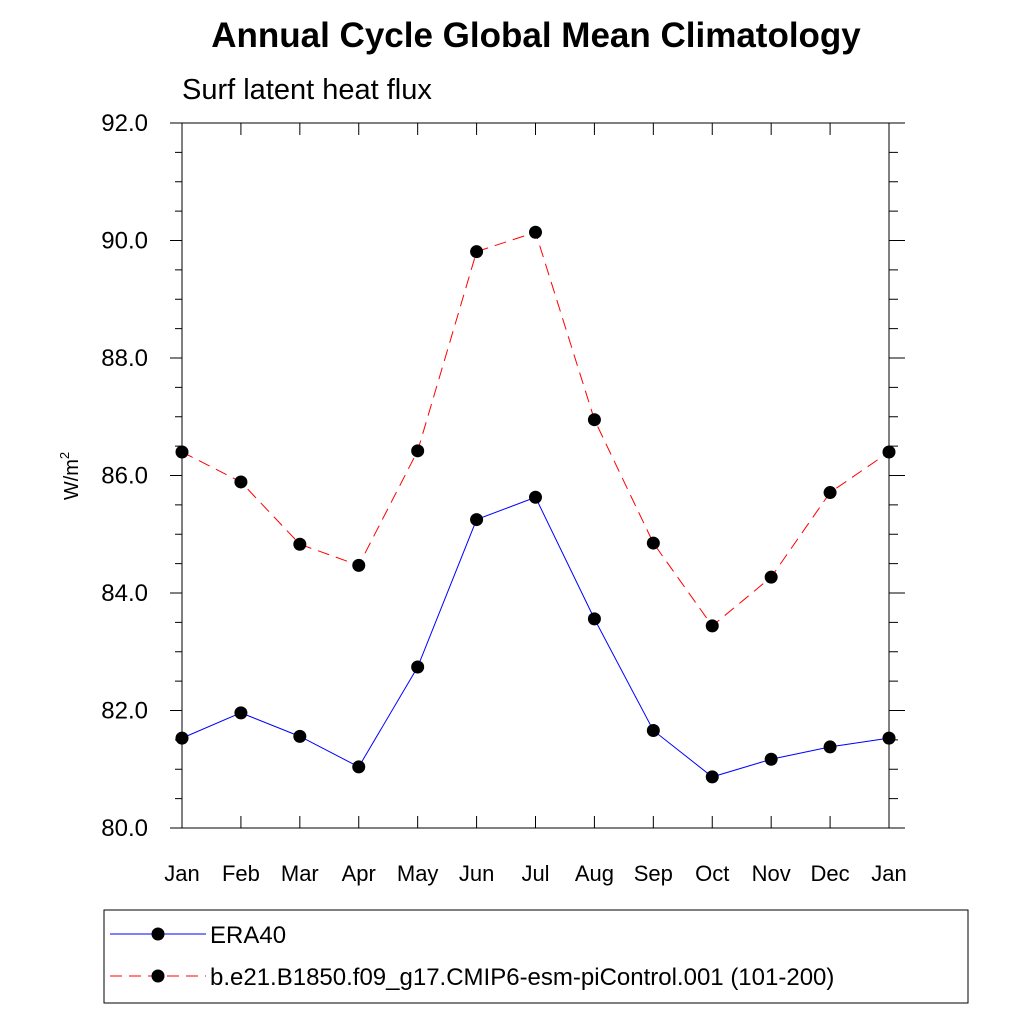 The width and height of the screenshot is (1024, 1024). What do you see at coordinates (124, 593) in the screenshot?
I see `y-tick-label: 84.0` at bounding box center [124, 593].